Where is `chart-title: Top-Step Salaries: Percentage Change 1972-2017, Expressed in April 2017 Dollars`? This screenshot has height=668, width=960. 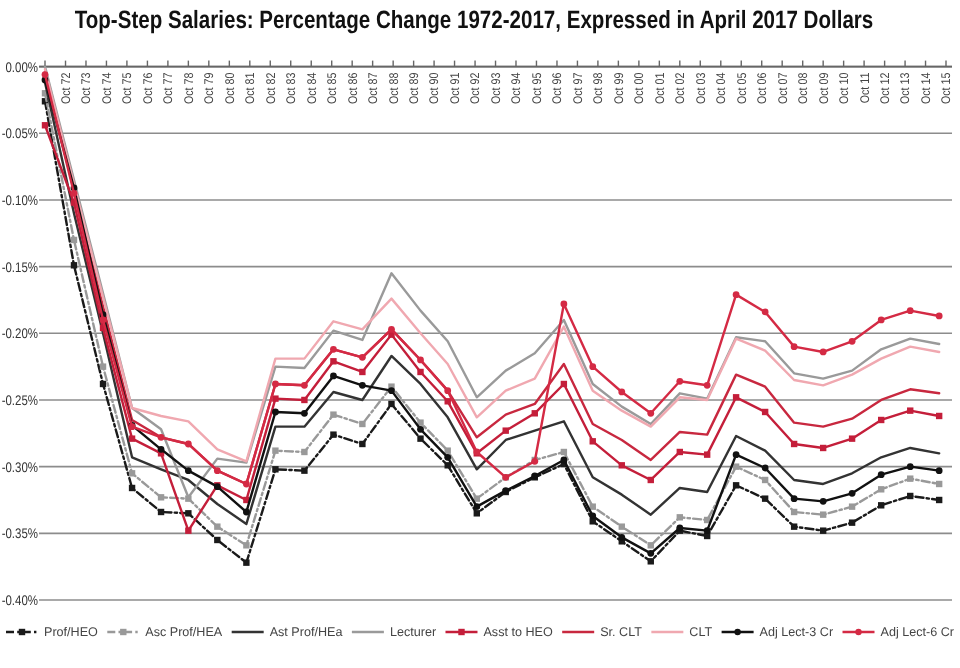 chart-title: Top-Step Salaries: Percentage Change 1972-2017, Expressed in April 2017 Dollars is located at coordinates (474, 21).